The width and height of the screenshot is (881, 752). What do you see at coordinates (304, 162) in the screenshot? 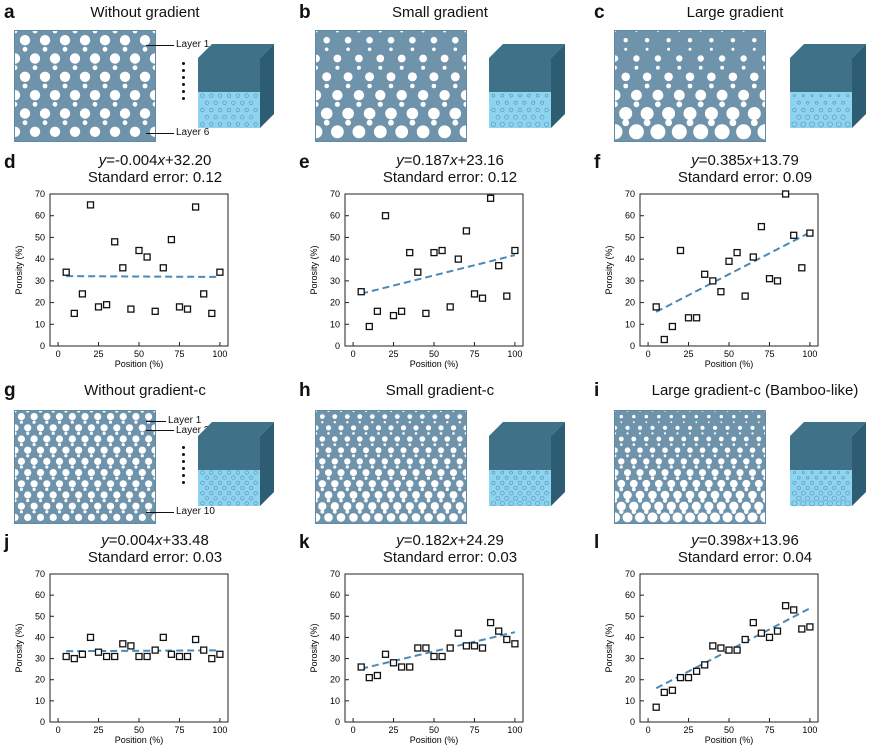
I see `panel-letter: e` at bounding box center [304, 162].